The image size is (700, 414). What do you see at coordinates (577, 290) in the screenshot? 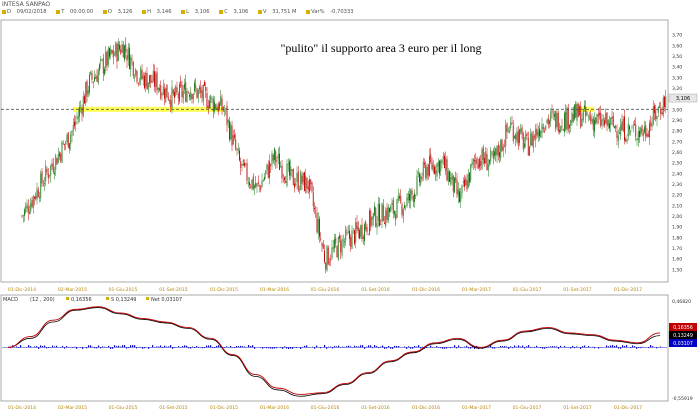
I see `price-x-tick-label: 01-Set-2017` at bounding box center [577, 290].